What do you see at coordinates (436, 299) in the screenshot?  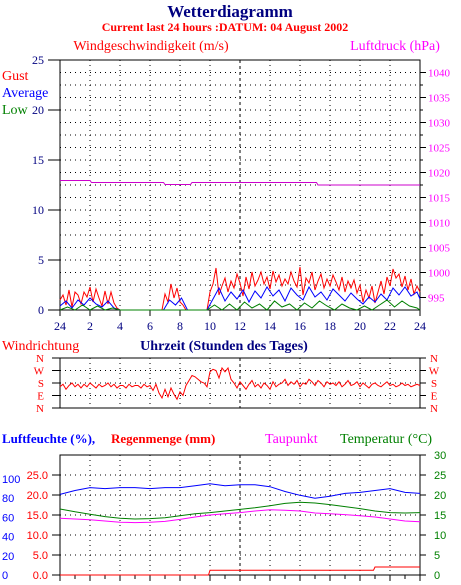 I see `y2-tick-label: 995` at bounding box center [436, 299].